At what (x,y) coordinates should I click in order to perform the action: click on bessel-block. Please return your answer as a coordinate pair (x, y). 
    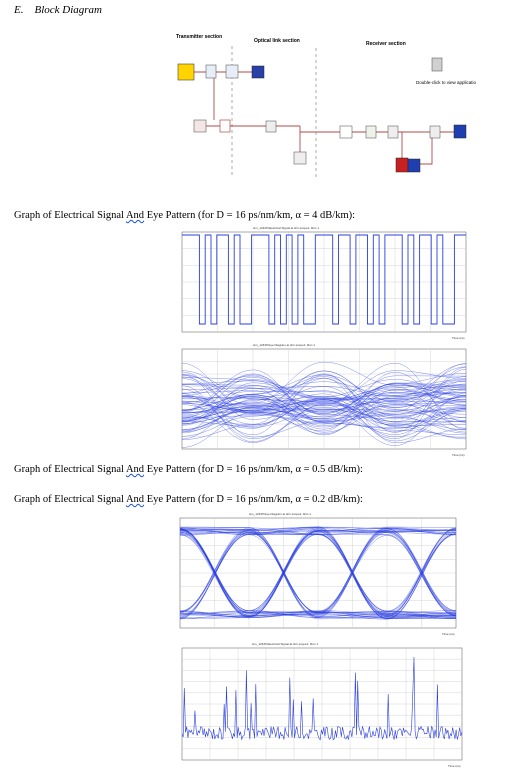
    Looking at the image, I should click on (232, 71).